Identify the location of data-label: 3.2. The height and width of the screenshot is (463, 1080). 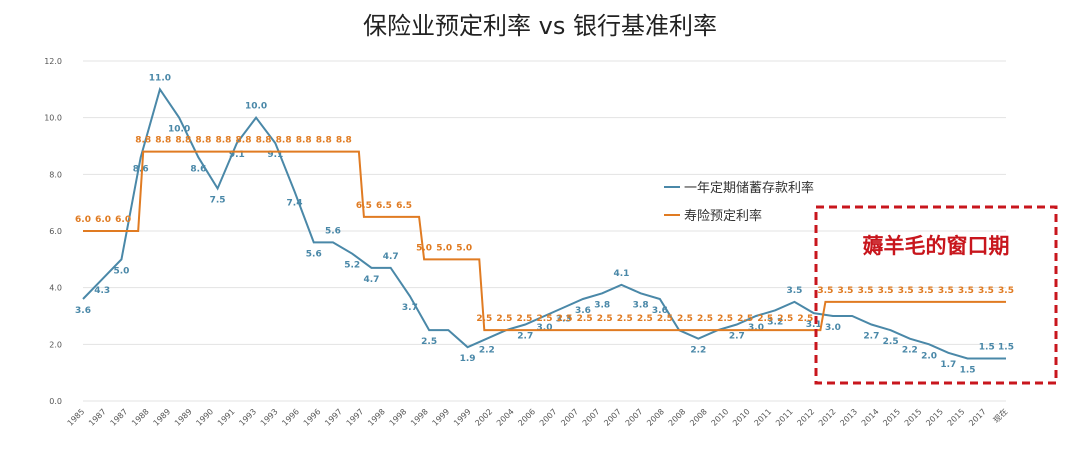
(775, 322).